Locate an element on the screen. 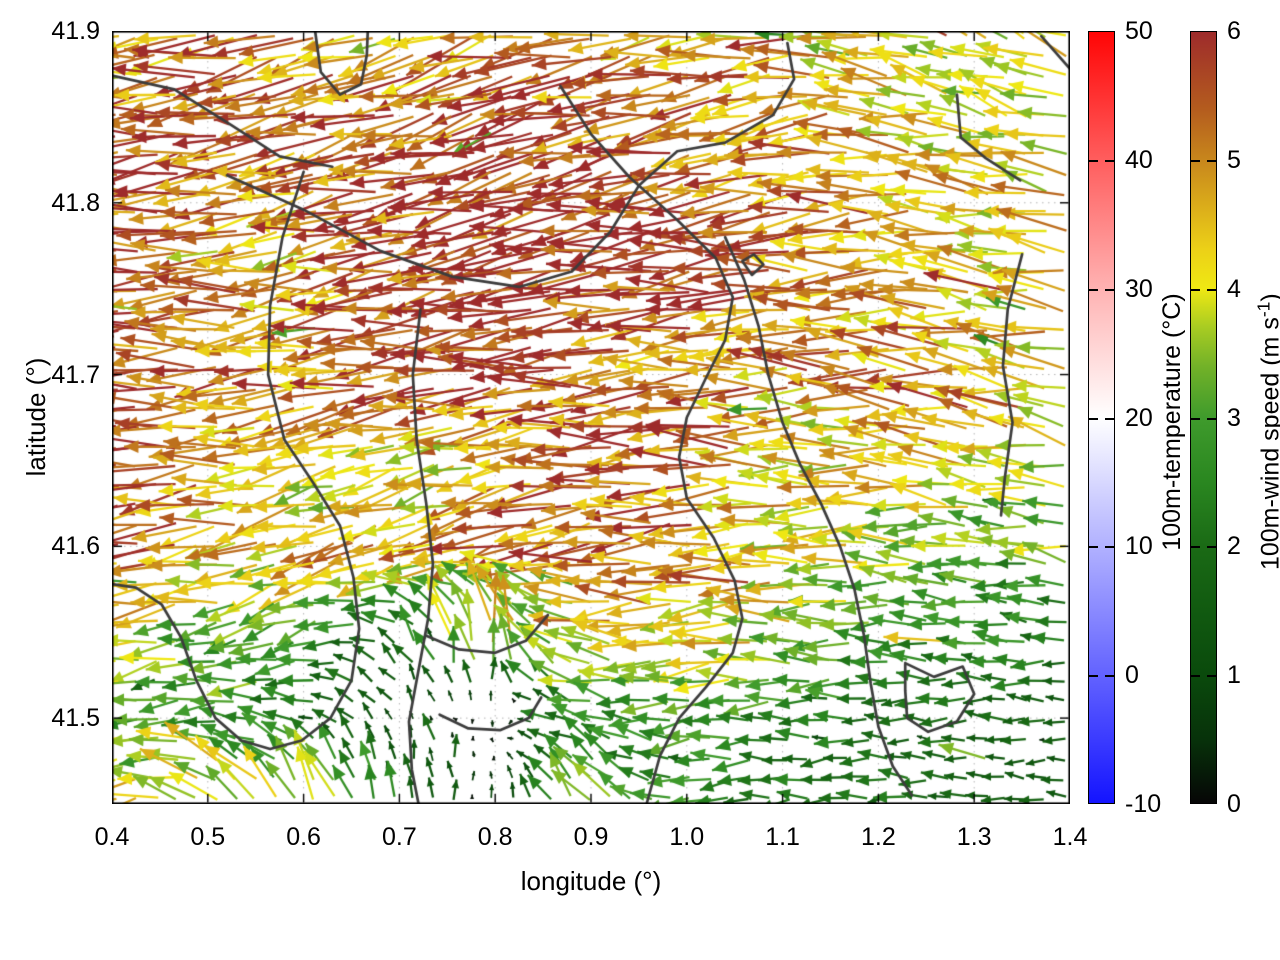 The width and height of the screenshot is (1280, 960). temperature-tick-label: 0 is located at coordinates (1132, 675).